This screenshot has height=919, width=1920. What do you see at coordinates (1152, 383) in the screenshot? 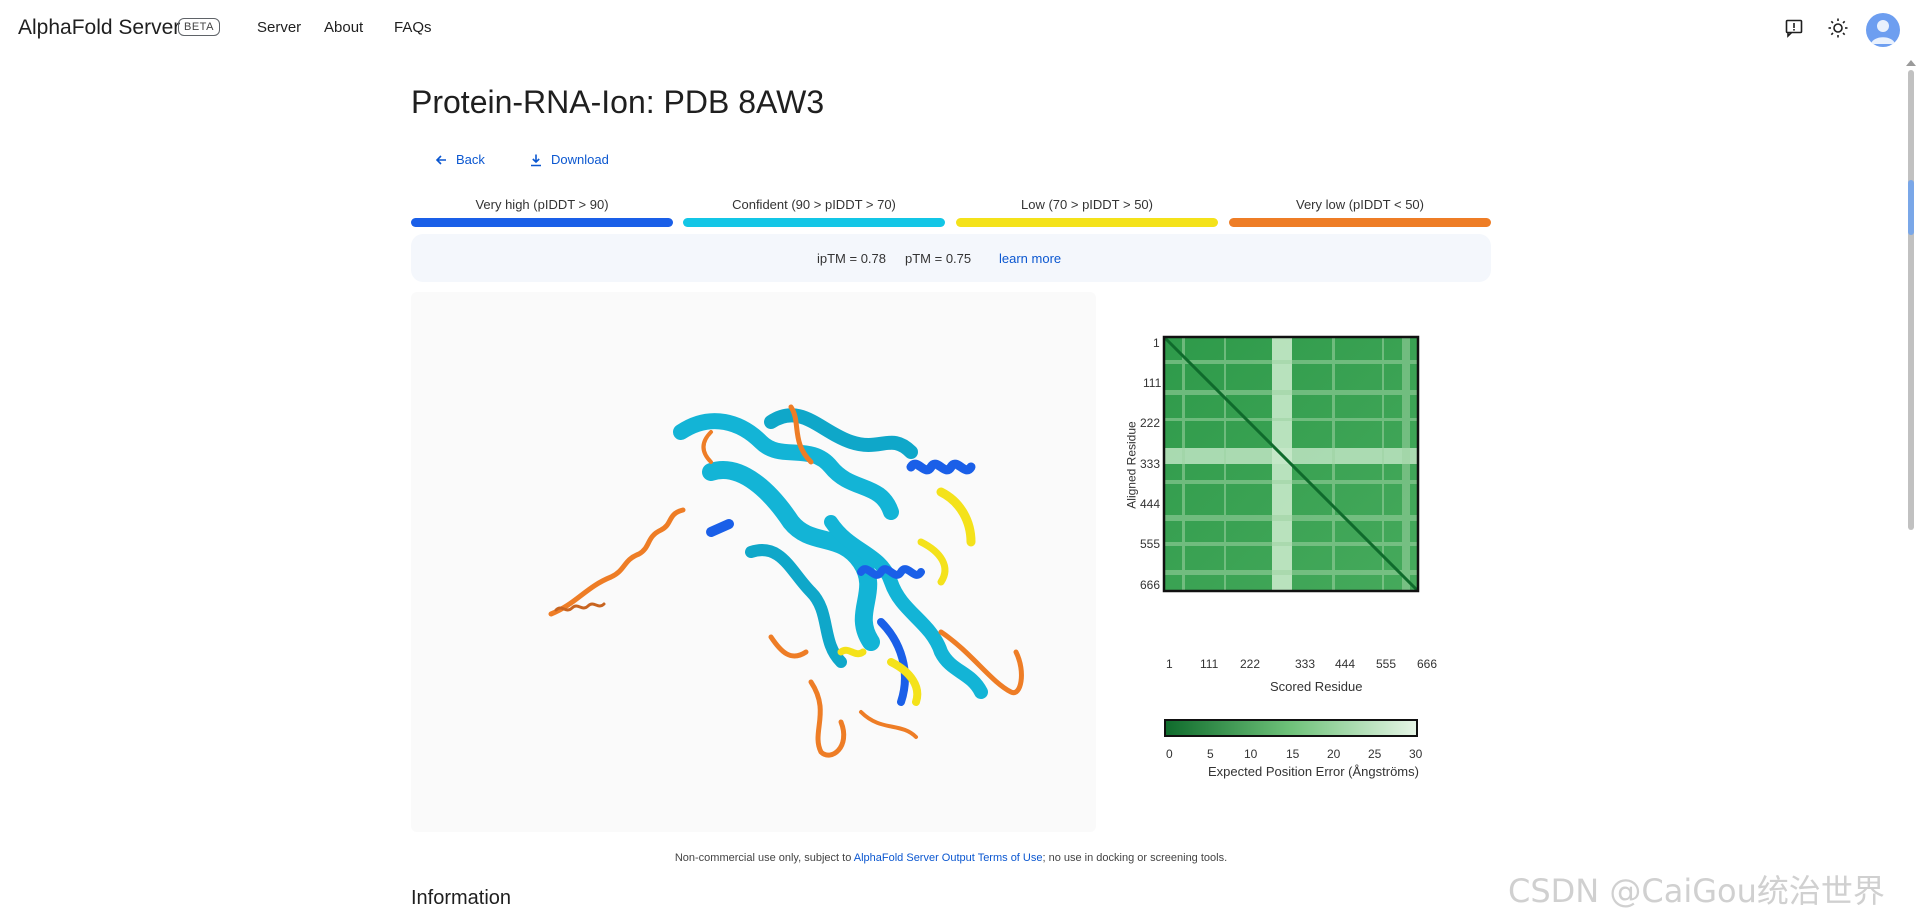
I see `pae-y-tick: 111` at bounding box center [1152, 383].